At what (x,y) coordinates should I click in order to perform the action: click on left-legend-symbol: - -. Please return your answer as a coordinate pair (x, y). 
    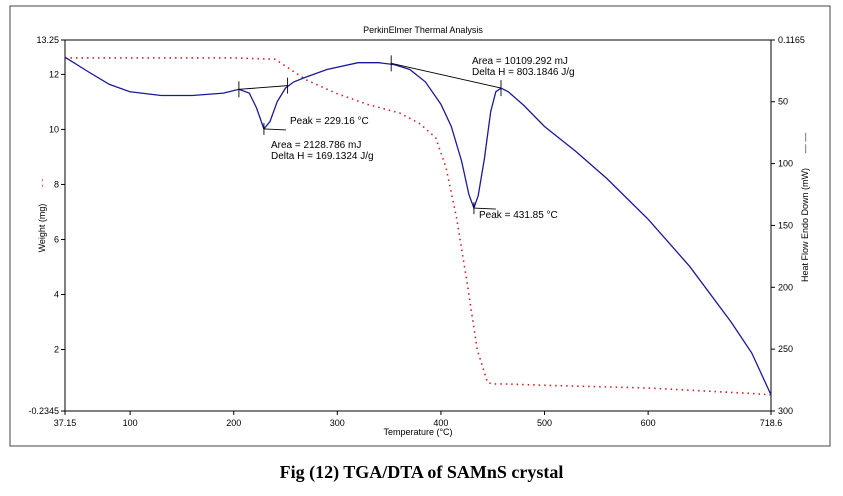
    Looking at the image, I should click on (42, 183).